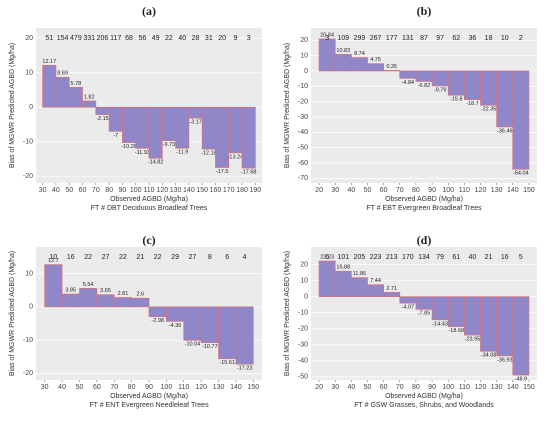 This screenshot has width=550, height=422. Describe the element at coordinates (182, 38) in the screenshot. I see `count-label: 40` at that location.